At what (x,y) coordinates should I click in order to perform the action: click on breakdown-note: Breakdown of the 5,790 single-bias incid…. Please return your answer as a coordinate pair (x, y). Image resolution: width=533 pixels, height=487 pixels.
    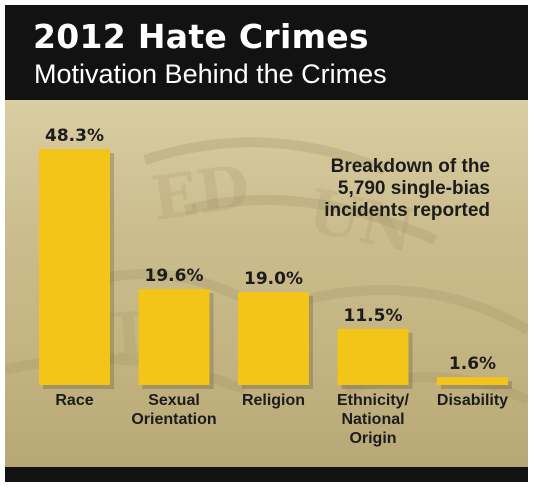
    Looking at the image, I should click on (380, 189).